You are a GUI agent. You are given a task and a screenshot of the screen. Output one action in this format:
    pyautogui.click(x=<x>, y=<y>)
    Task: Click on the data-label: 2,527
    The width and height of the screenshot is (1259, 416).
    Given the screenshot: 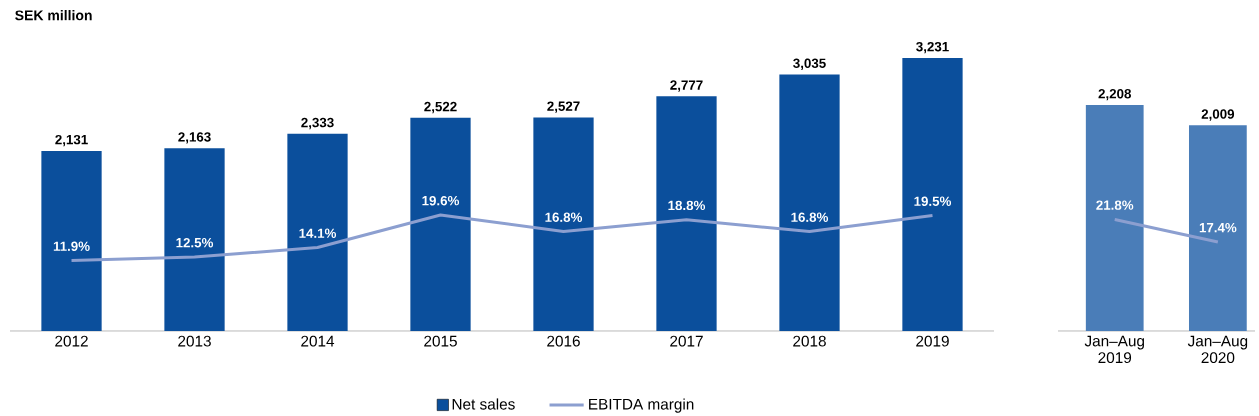 What is the action you would take?
    pyautogui.click(x=563, y=107)
    